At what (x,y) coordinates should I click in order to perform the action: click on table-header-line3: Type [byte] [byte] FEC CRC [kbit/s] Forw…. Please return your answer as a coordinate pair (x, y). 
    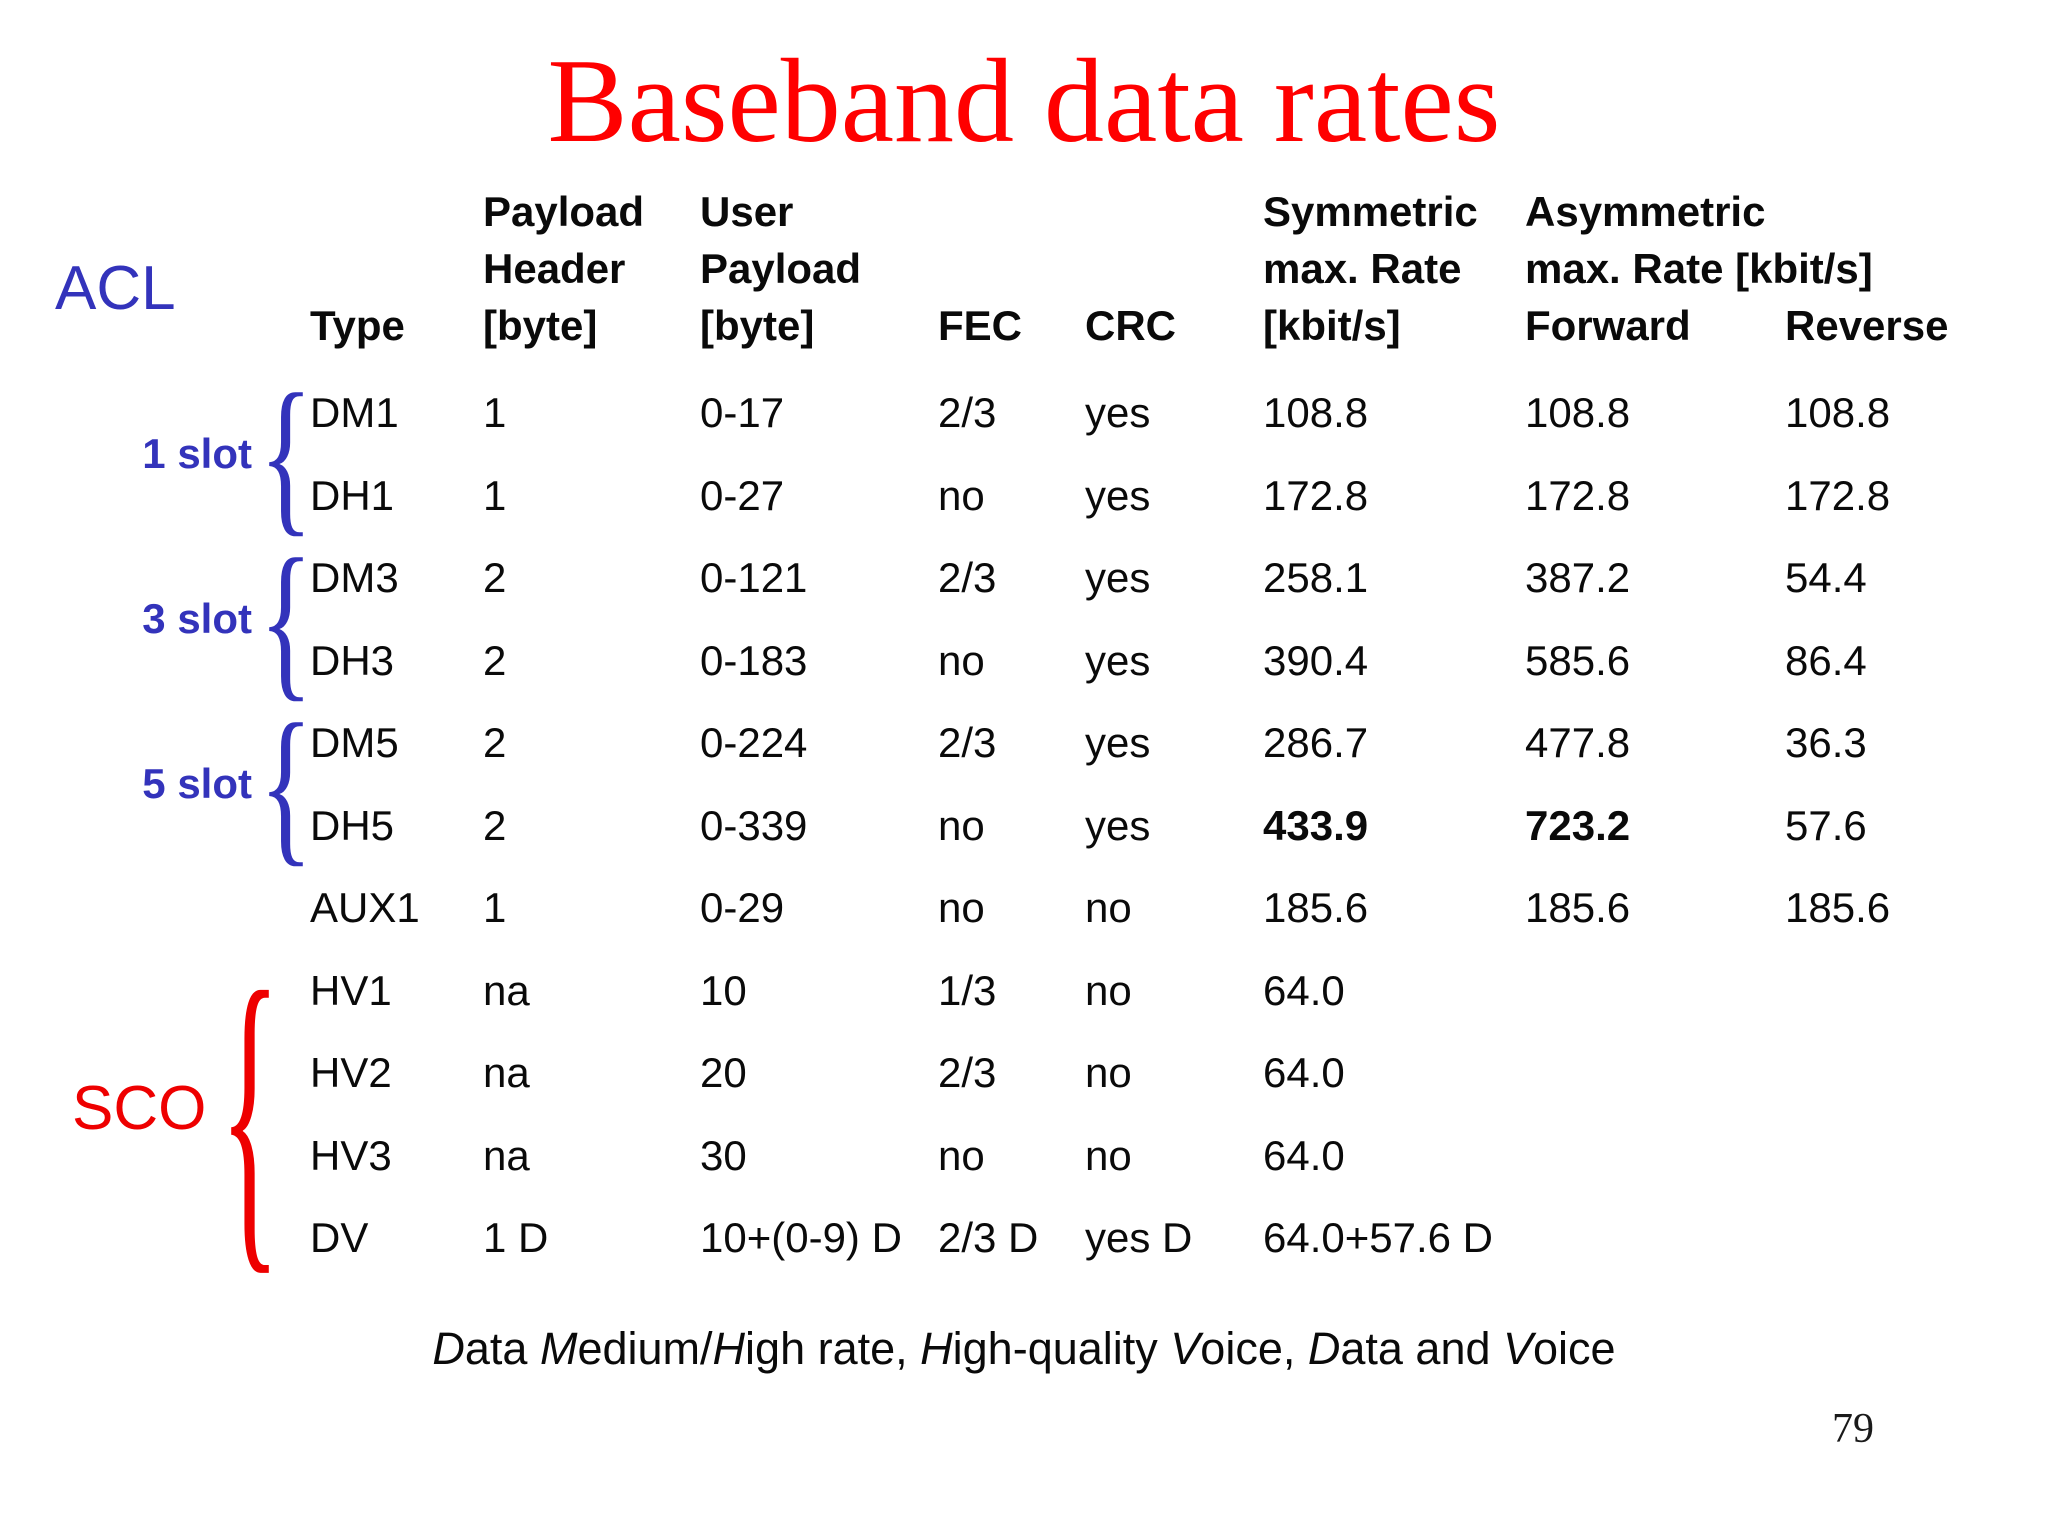
    Looking at the image, I should click on (1164, 325).